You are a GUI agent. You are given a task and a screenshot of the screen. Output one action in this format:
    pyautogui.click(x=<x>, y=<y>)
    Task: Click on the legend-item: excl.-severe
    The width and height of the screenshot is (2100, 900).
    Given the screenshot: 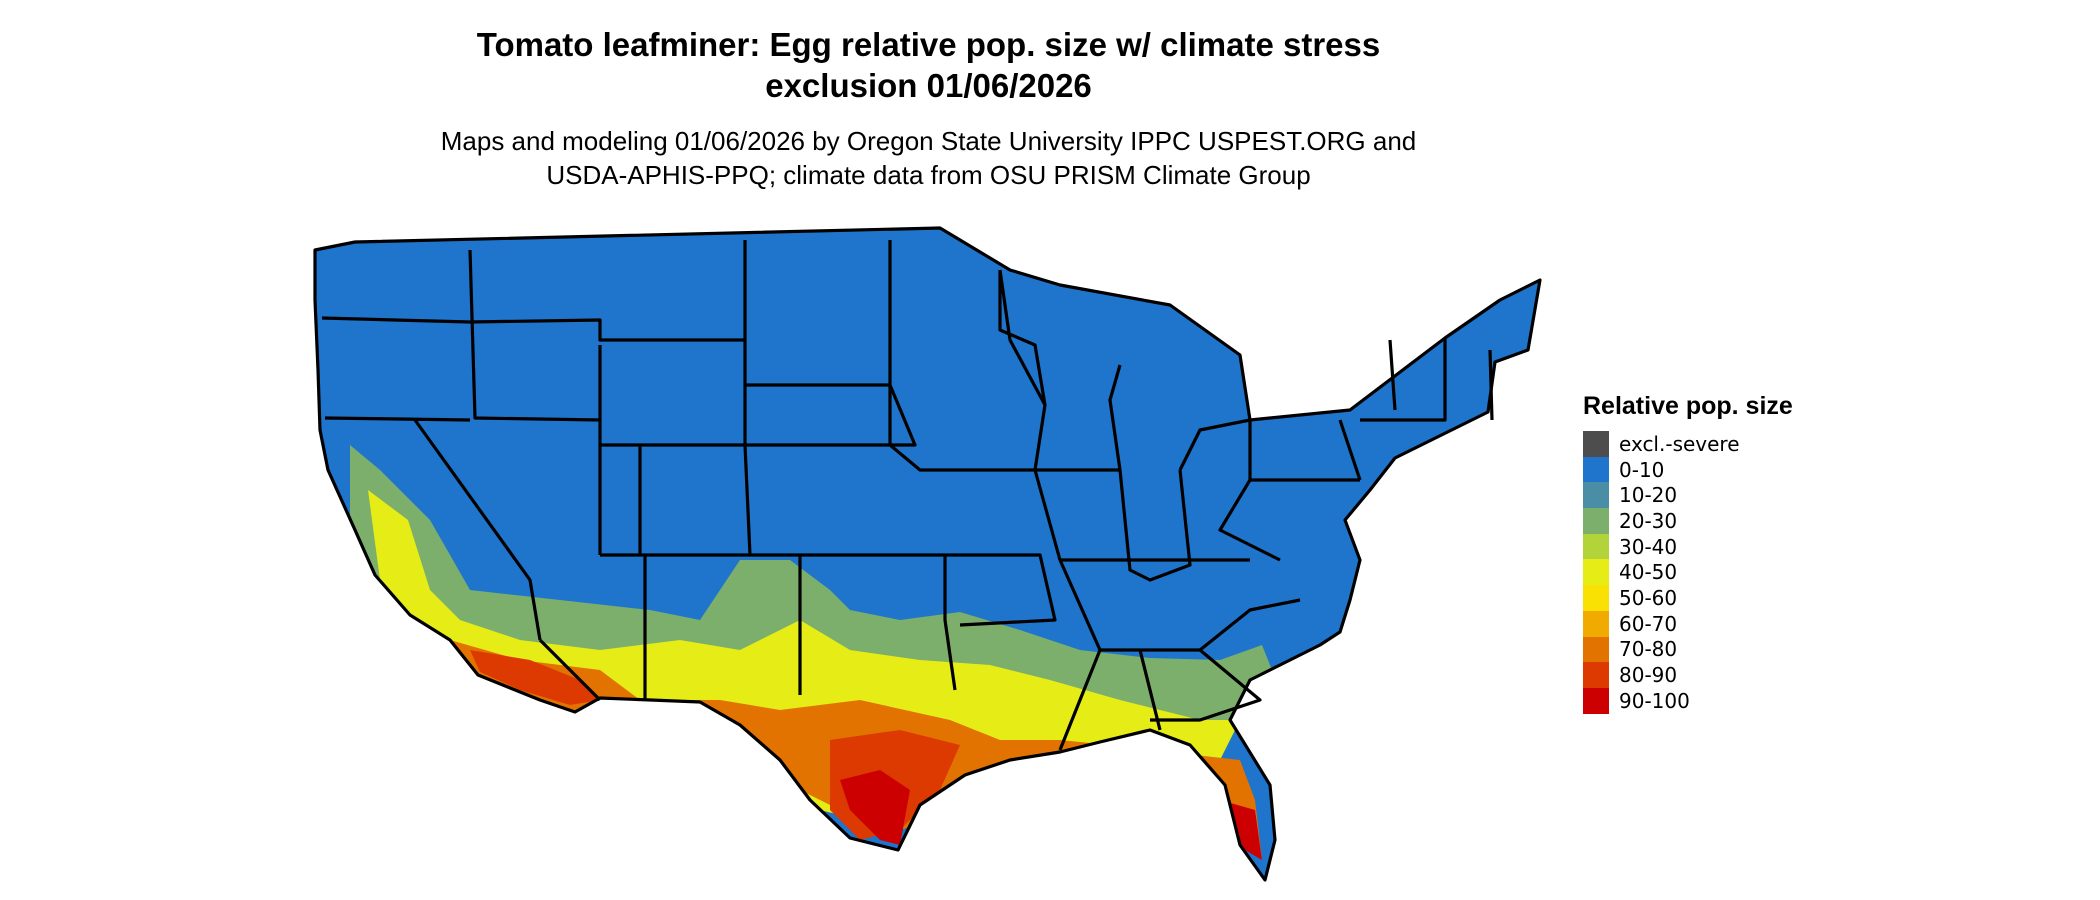 What is the action you would take?
    pyautogui.click(x=1688, y=444)
    